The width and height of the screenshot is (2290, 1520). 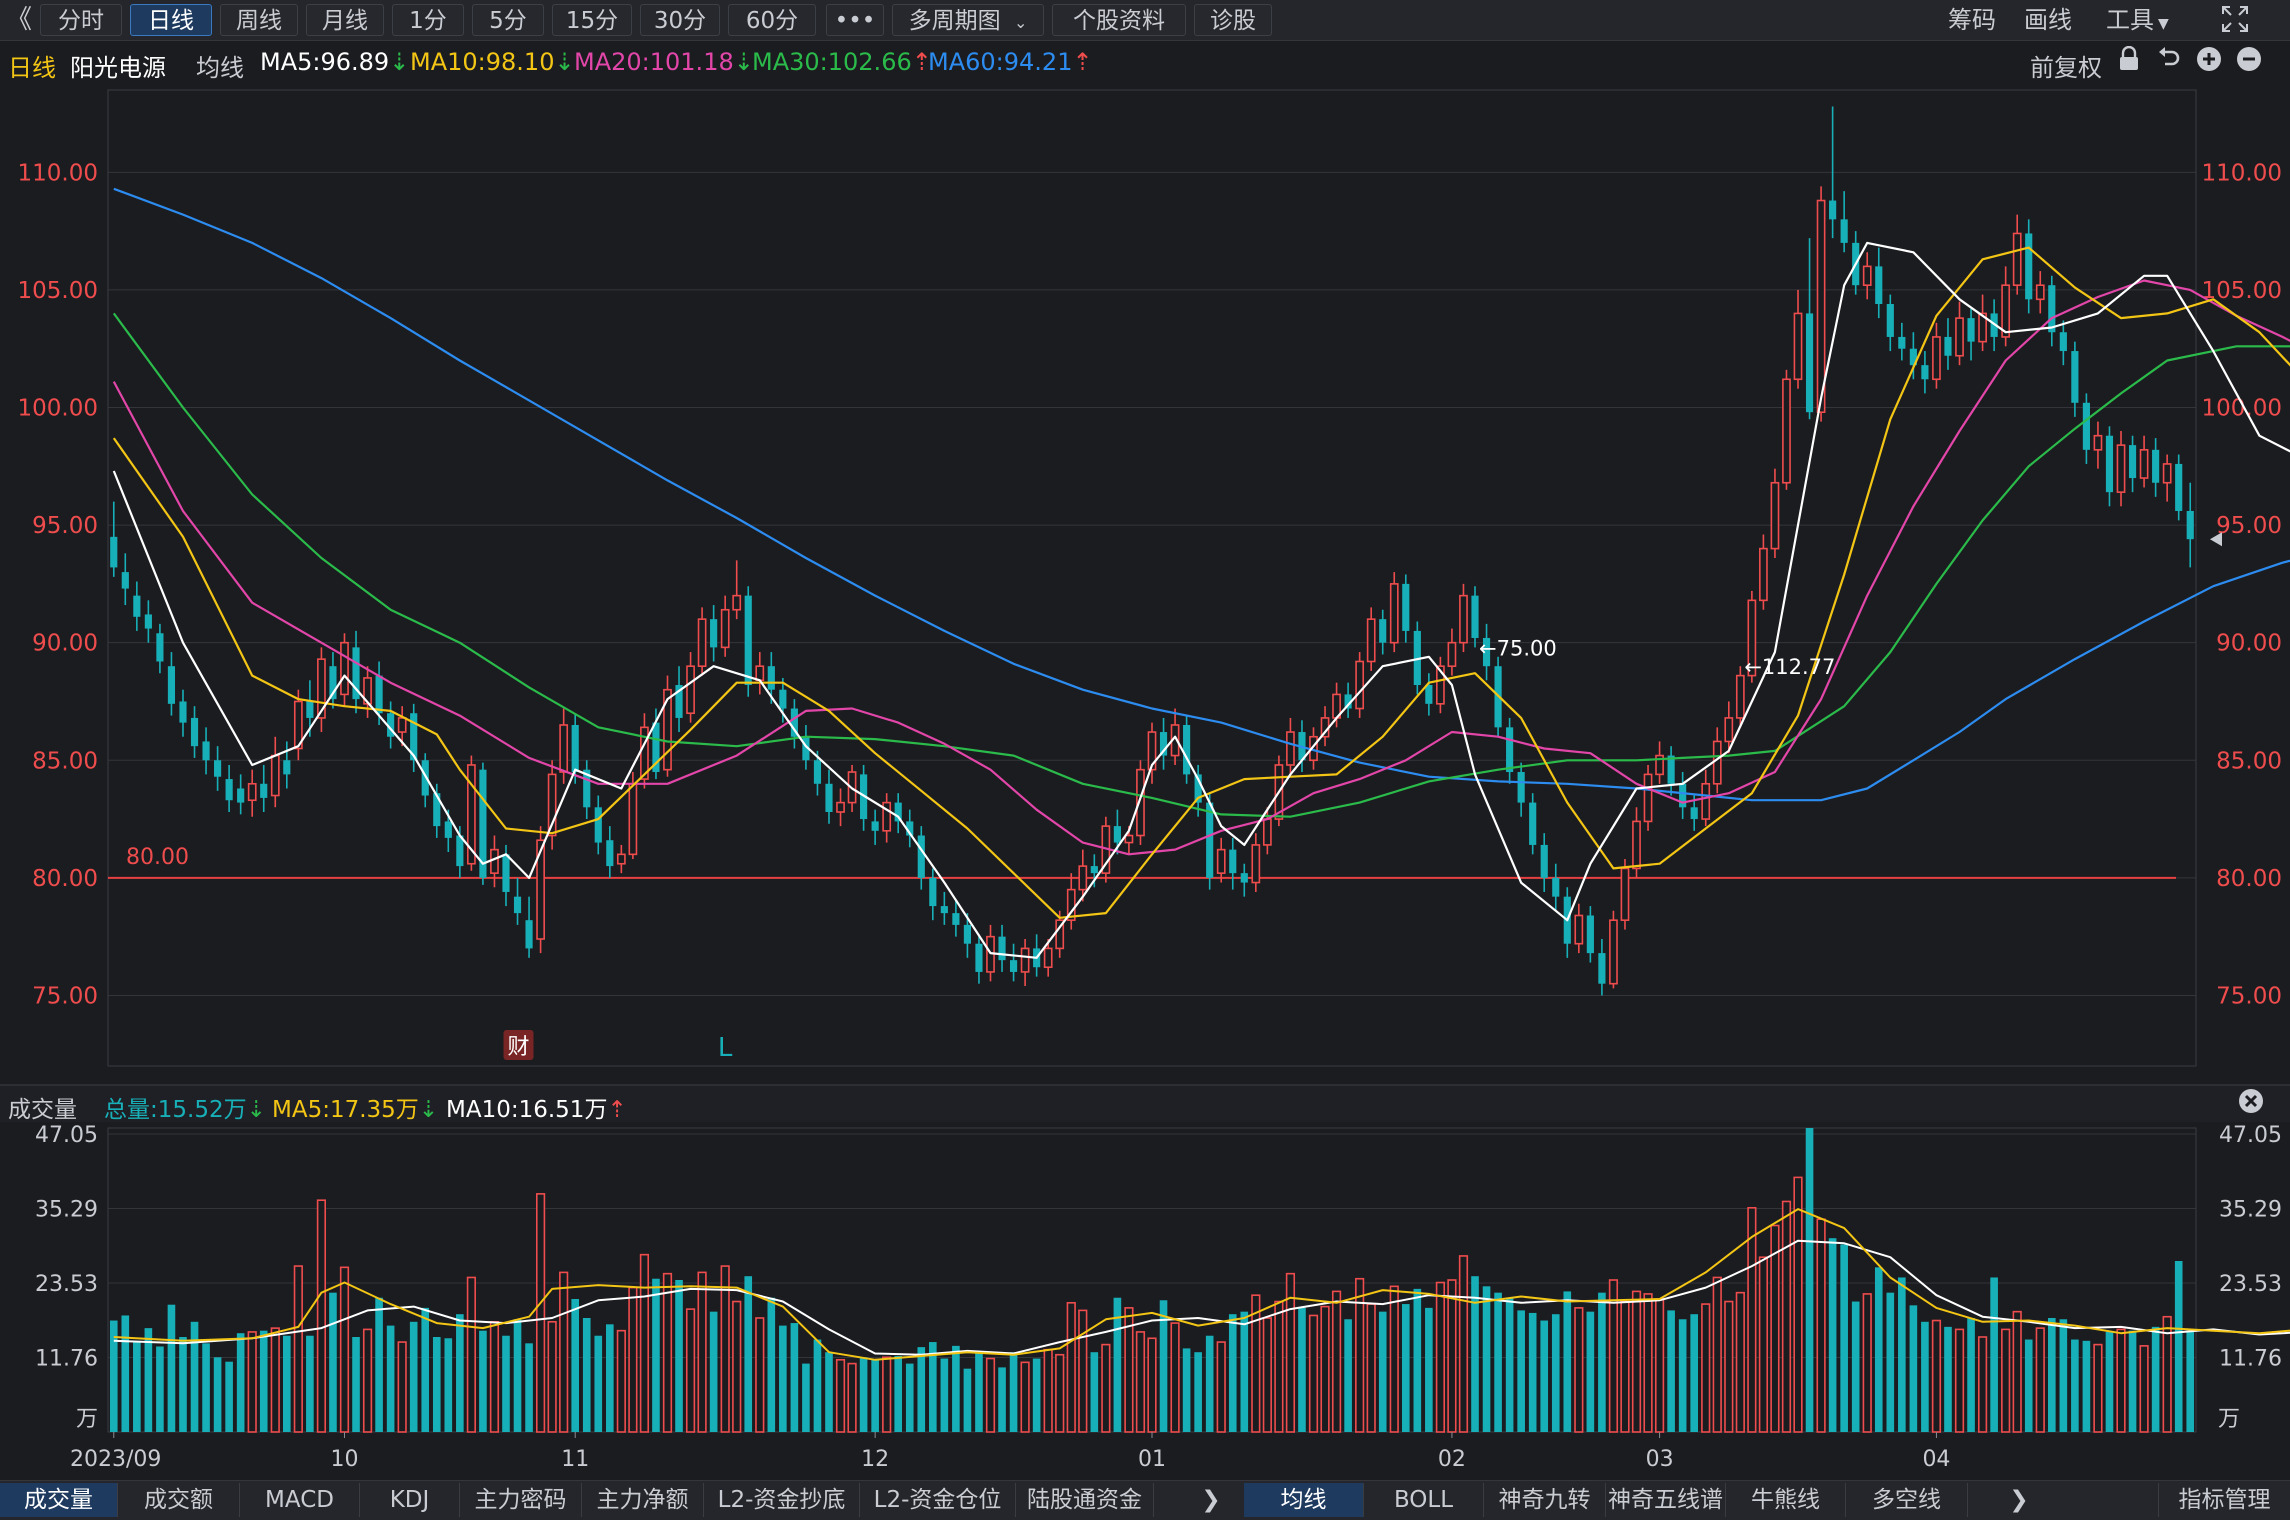 What do you see at coordinates (428, 20) in the screenshot?
I see `period-tab: 1分` at bounding box center [428, 20].